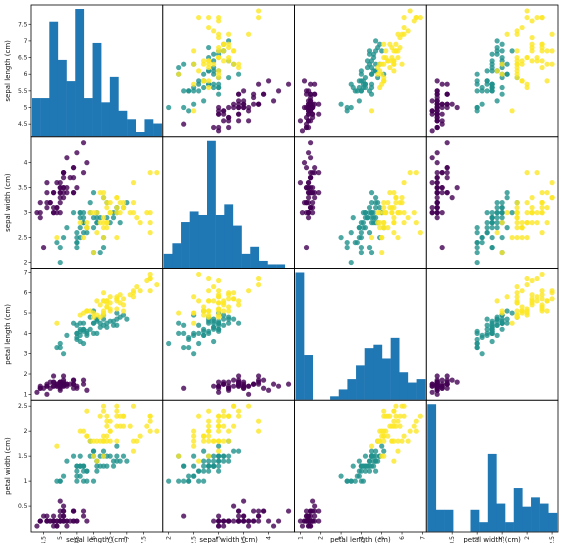  What do you see at coordinates (143, 539) in the screenshot?
I see `x-tick-label: 7.5` at bounding box center [143, 539].